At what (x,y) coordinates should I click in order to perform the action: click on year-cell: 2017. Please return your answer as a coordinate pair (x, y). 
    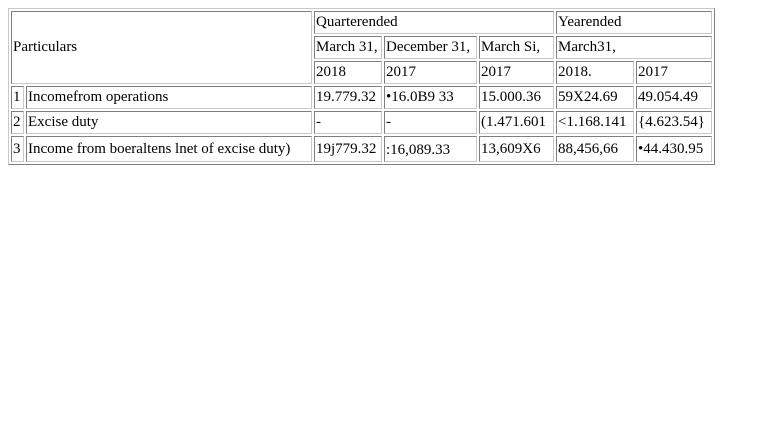
    Looking at the image, I should click on (674, 72).